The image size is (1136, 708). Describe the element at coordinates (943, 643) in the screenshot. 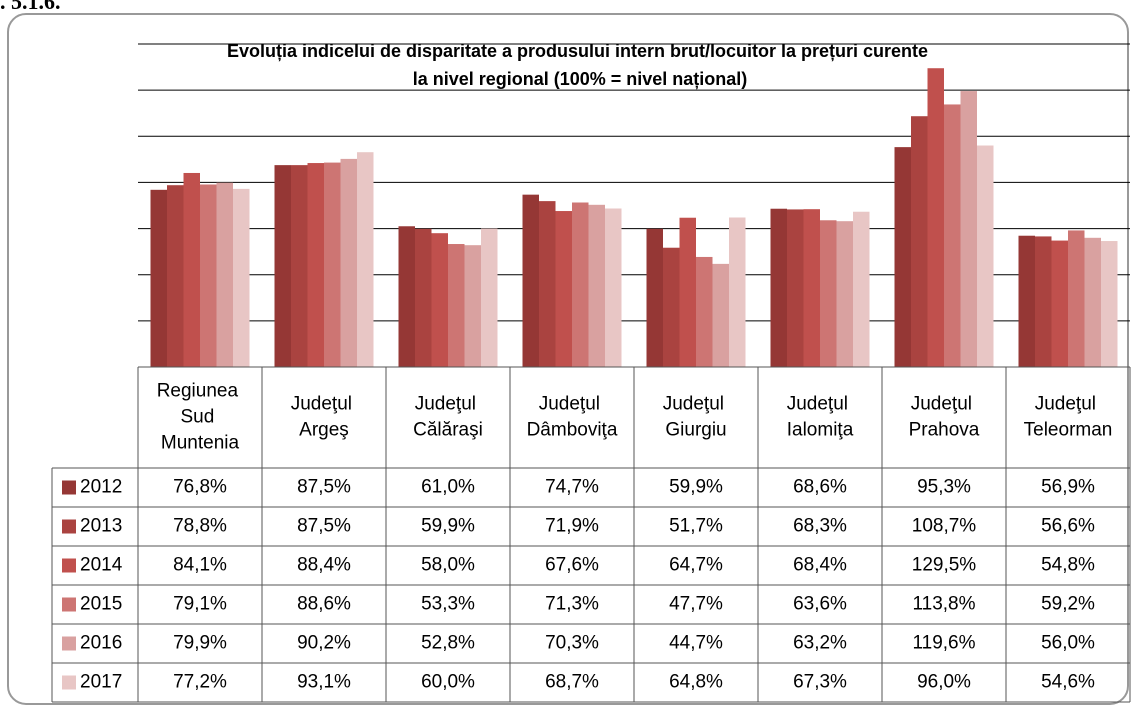

I see `data-label: 119,6%` at that location.